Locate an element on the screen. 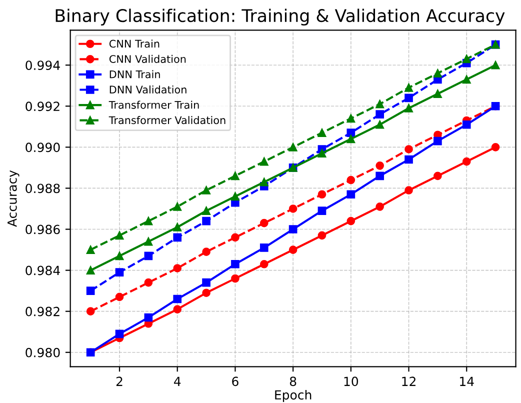  x-tick-label: 2 is located at coordinates (119, 381).